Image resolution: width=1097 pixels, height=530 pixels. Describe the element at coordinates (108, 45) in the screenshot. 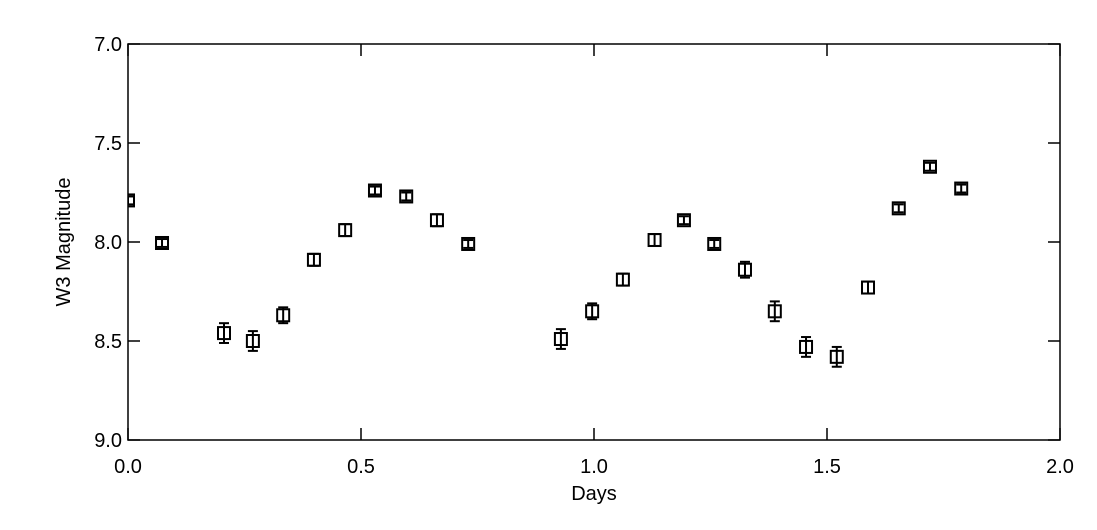

I see `y-tick-label: 7.0` at that location.